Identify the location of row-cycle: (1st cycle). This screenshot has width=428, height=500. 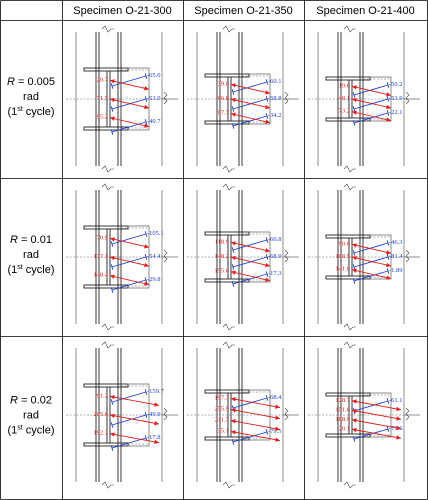
(30, 112).